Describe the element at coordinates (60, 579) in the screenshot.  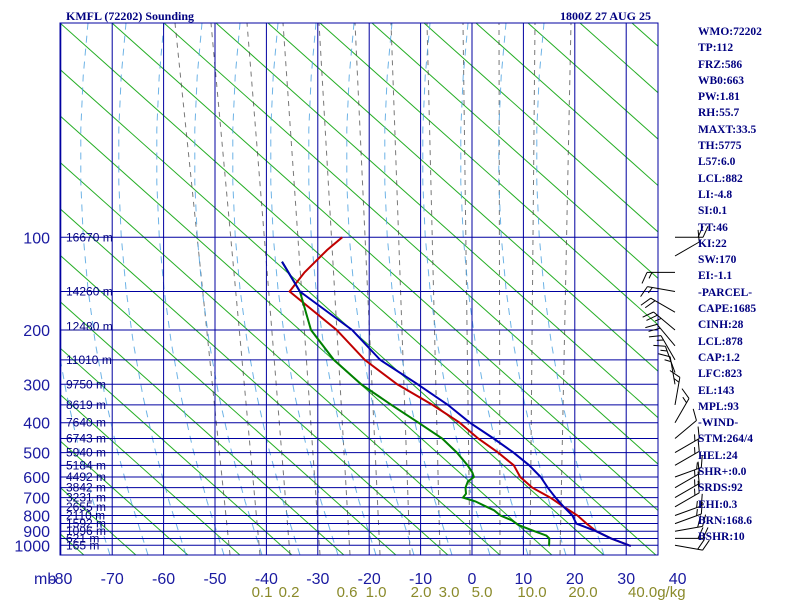
I see `temperature-tick-label: -80` at that location.